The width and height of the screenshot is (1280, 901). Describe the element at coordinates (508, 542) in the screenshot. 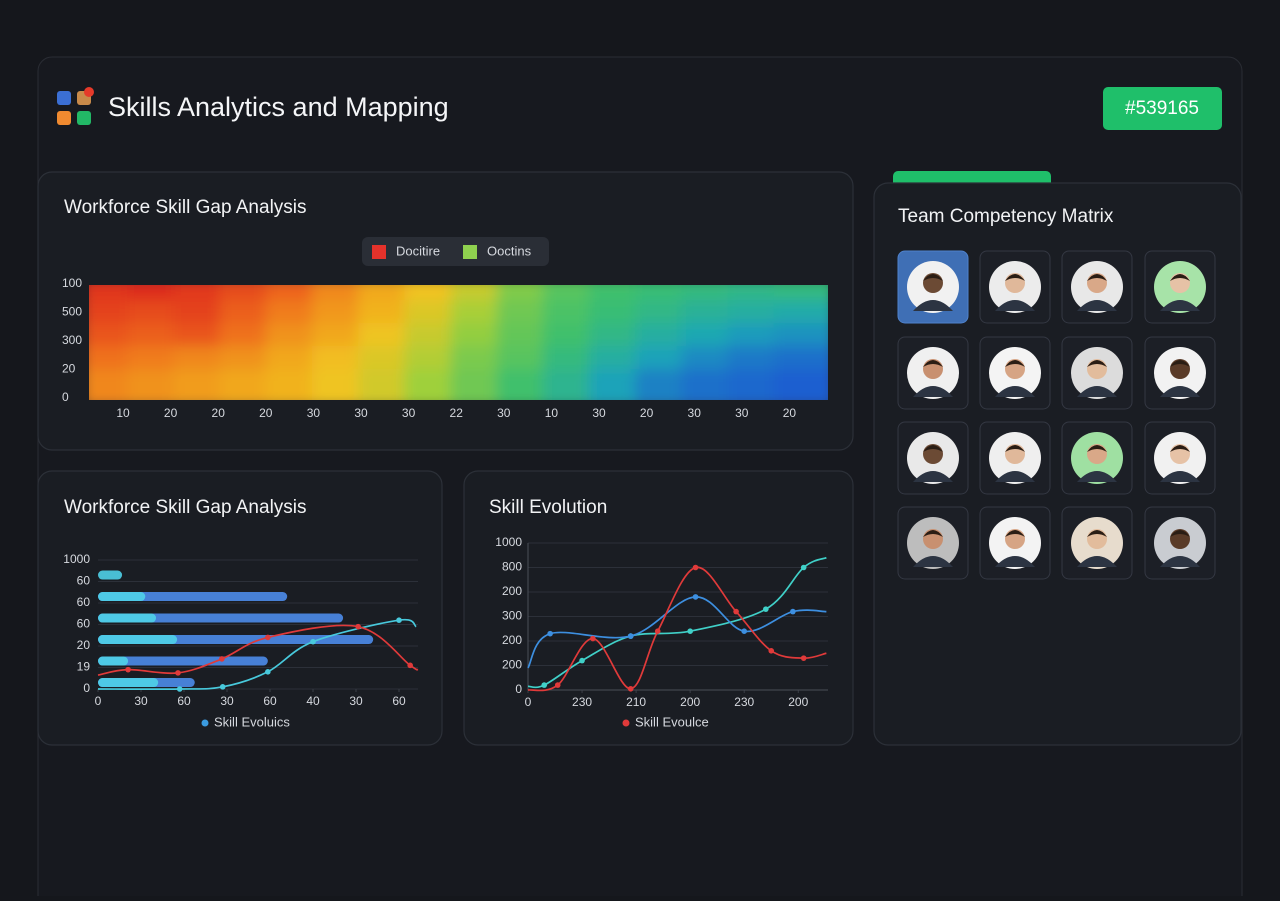

I see `y-tick-label: 1000` at that location.